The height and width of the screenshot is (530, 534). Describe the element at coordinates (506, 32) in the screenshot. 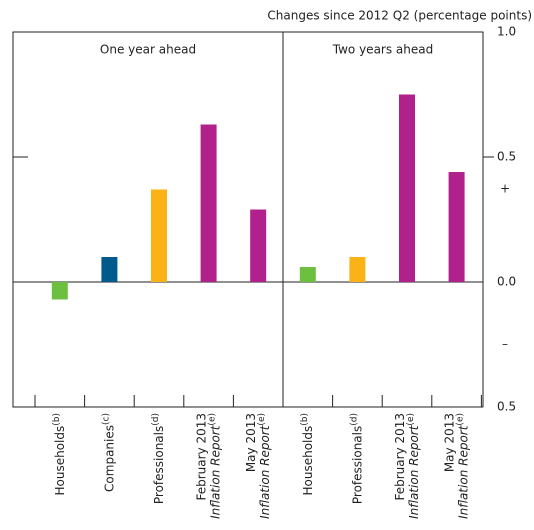

I see `y-tick-label: 1.0` at that location.